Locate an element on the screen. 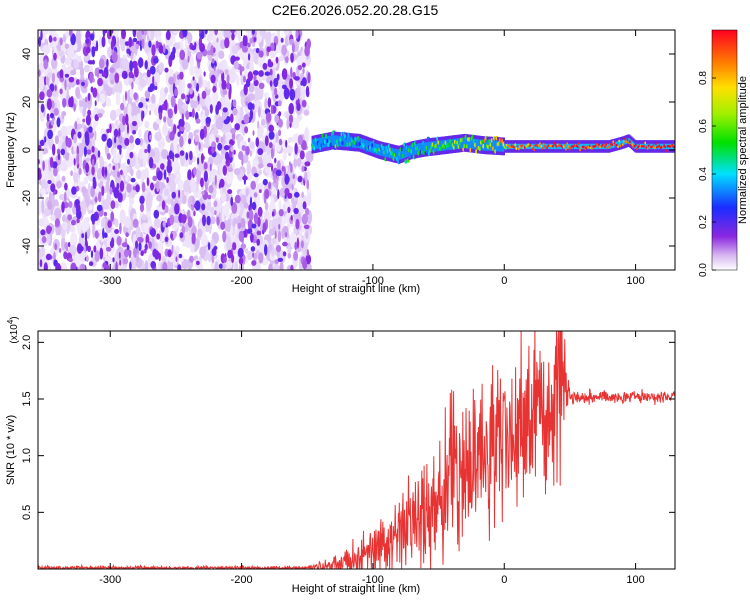  snr-xtick-label: -100 is located at coordinates (373, 580).